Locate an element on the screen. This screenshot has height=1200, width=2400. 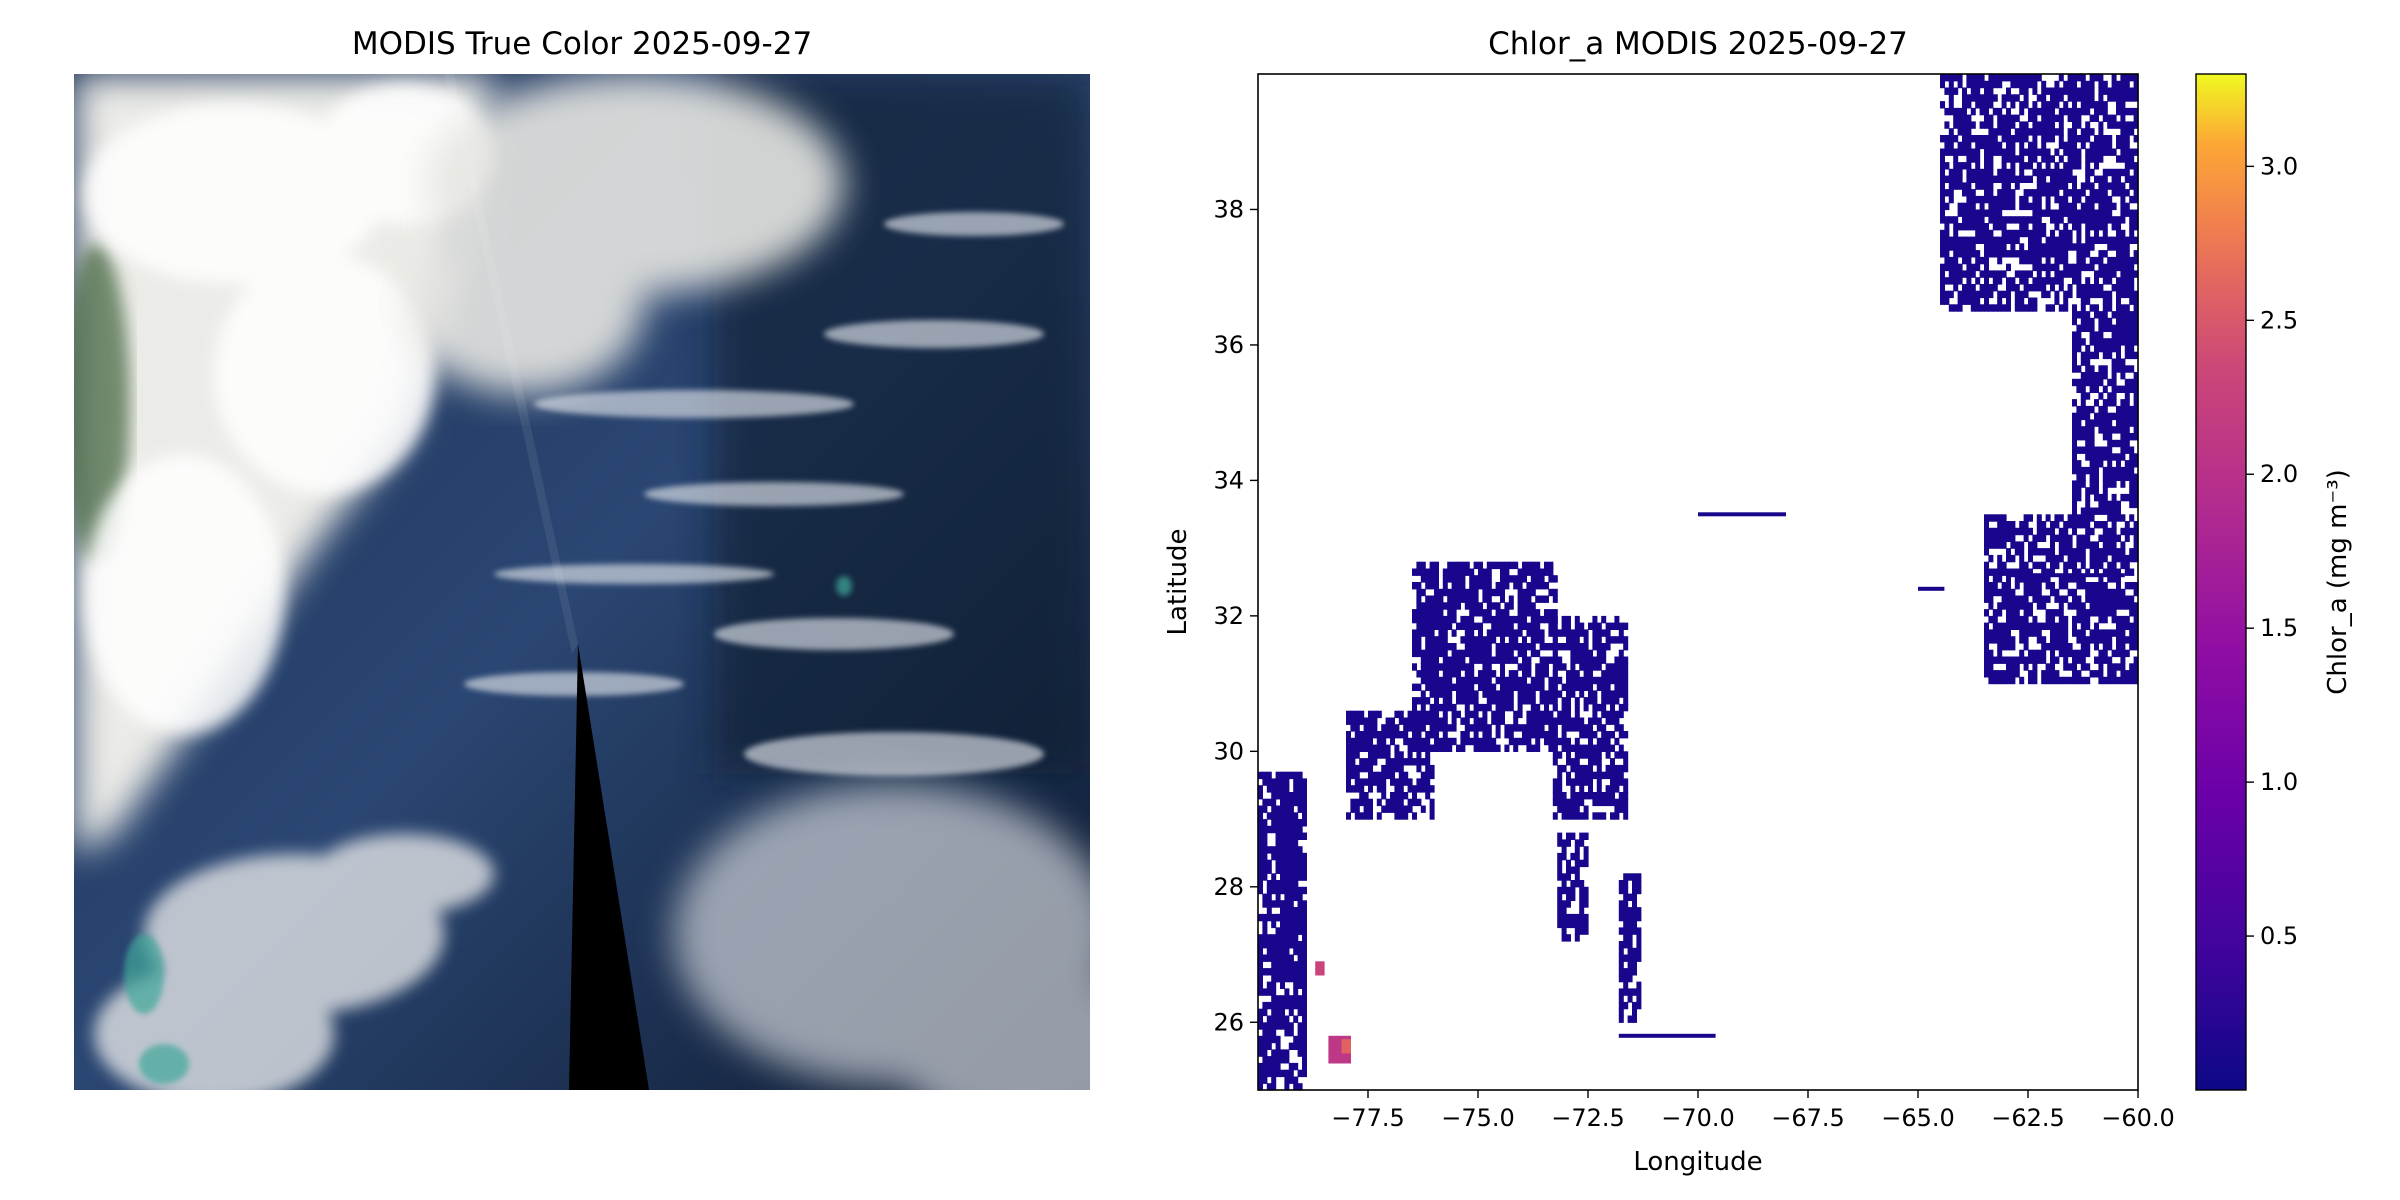
colorbar-tick-label: 1.5 is located at coordinates (2279, 628).